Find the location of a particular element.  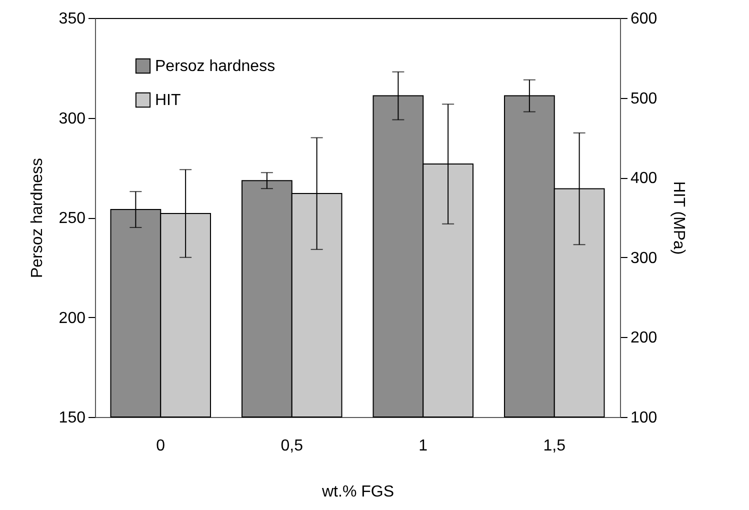

x-tick-label: 1 is located at coordinates (423, 446).